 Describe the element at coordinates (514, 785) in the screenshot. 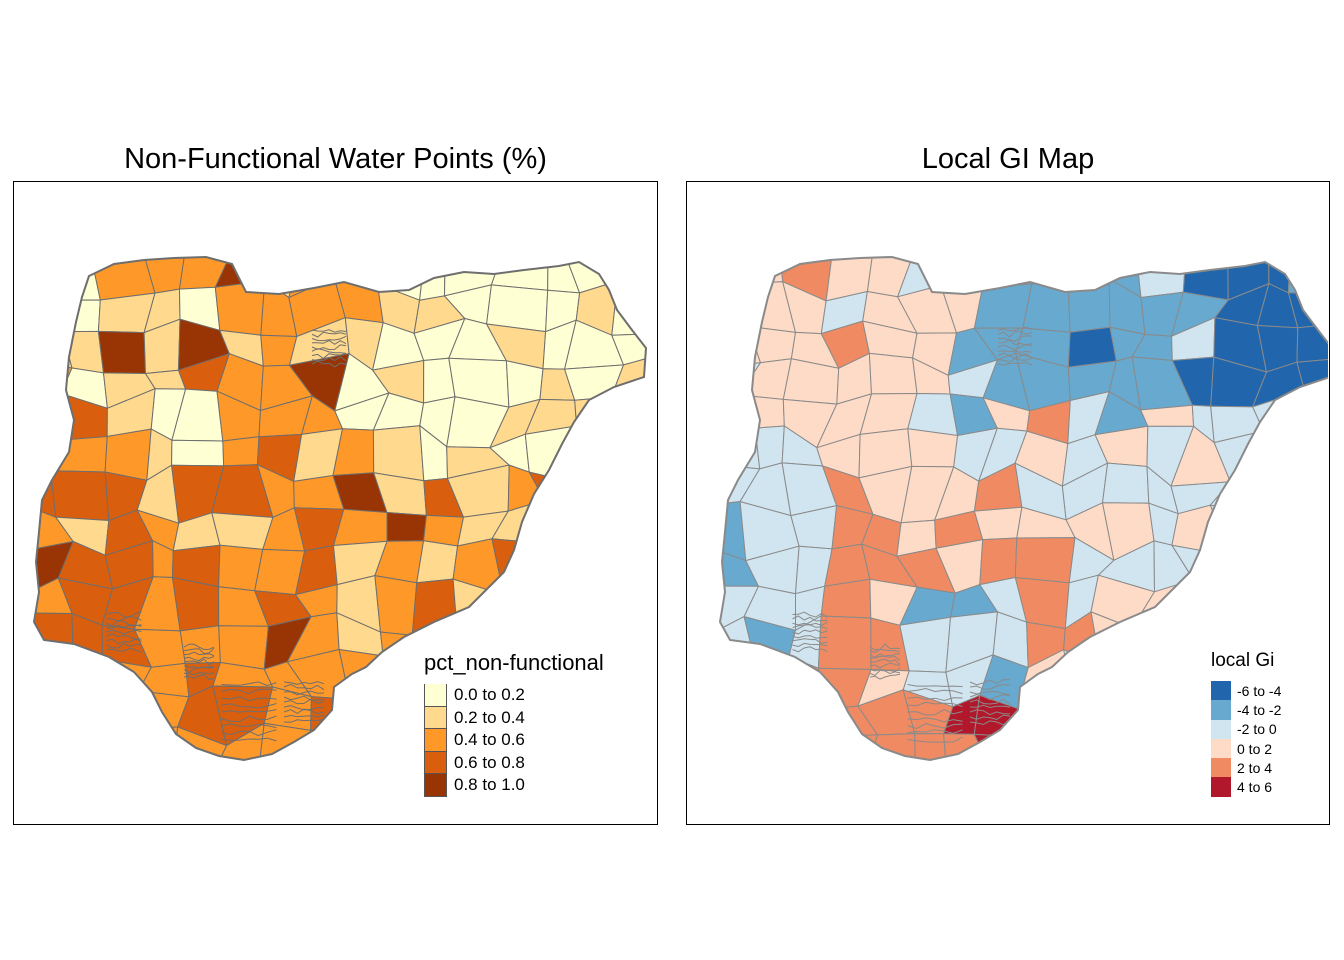

I see `legend-item: 0.8 to 1.0` at that location.